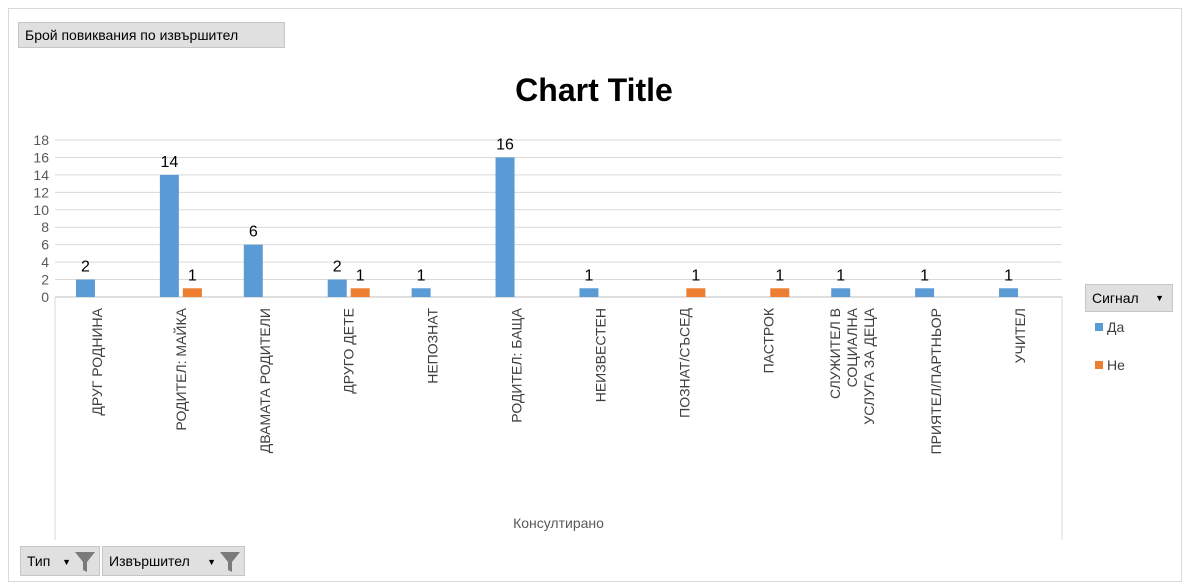 This screenshot has width=1188, height=586. I want to click on legend-label-ne: Не, so click(1116, 365).